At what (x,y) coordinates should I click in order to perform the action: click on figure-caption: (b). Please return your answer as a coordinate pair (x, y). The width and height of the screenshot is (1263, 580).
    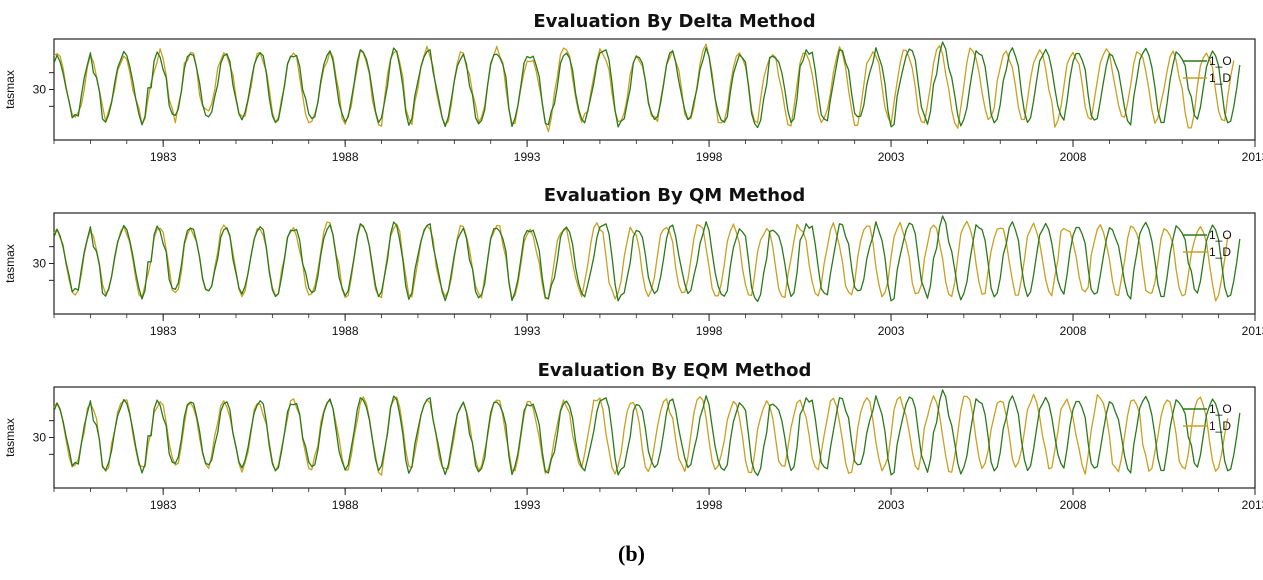
    Looking at the image, I should click on (631, 553).